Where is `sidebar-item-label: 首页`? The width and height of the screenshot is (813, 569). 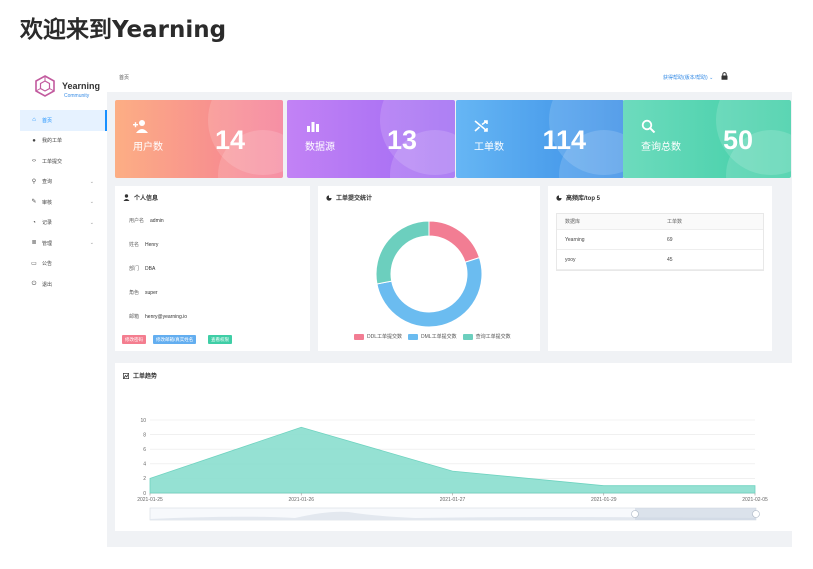 sidebar-item-label: 首页 is located at coordinates (47, 120).